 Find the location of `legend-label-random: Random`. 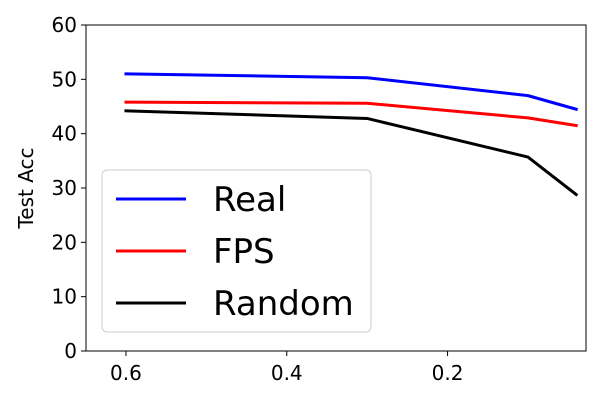

legend-label-random: Random is located at coordinates (283, 304).